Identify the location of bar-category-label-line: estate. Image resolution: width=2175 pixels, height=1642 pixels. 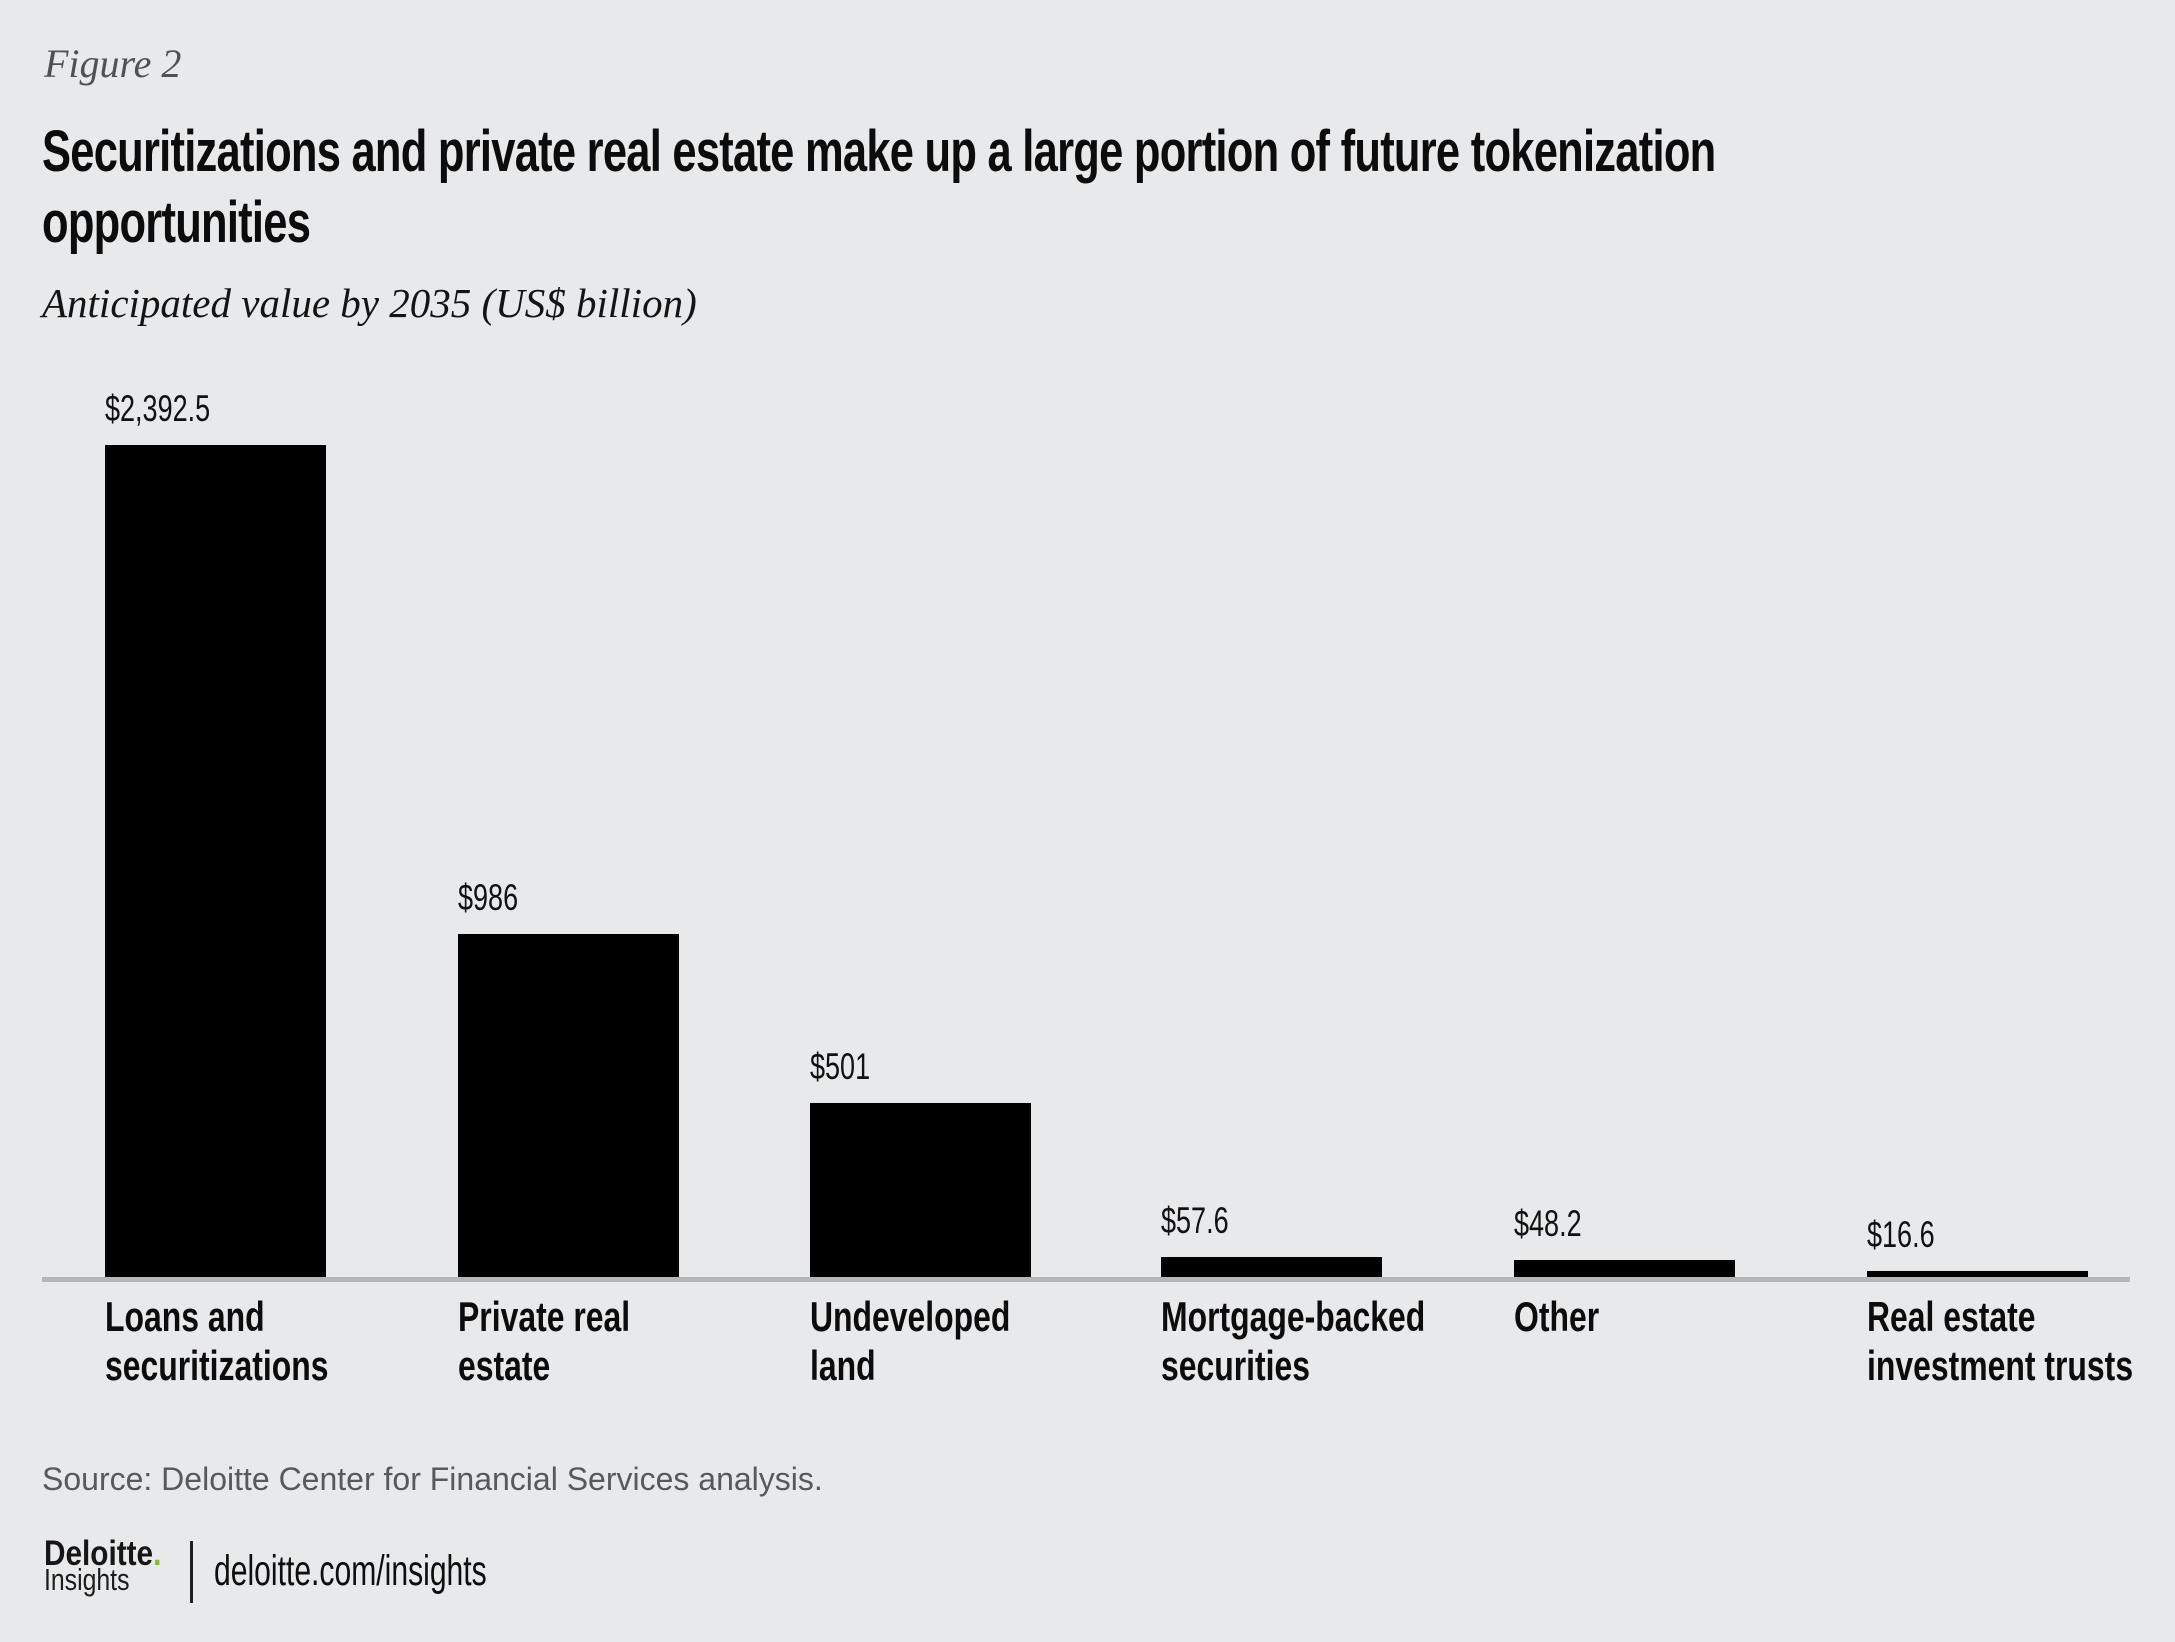
(504, 1365).